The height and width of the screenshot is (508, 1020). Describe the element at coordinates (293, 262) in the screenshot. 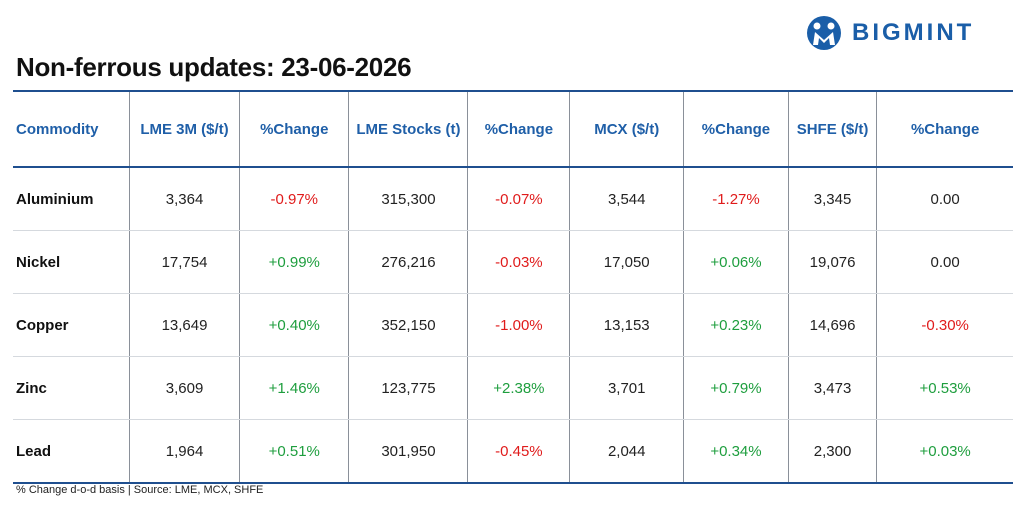

I see `table-cell: +0.99%` at that location.